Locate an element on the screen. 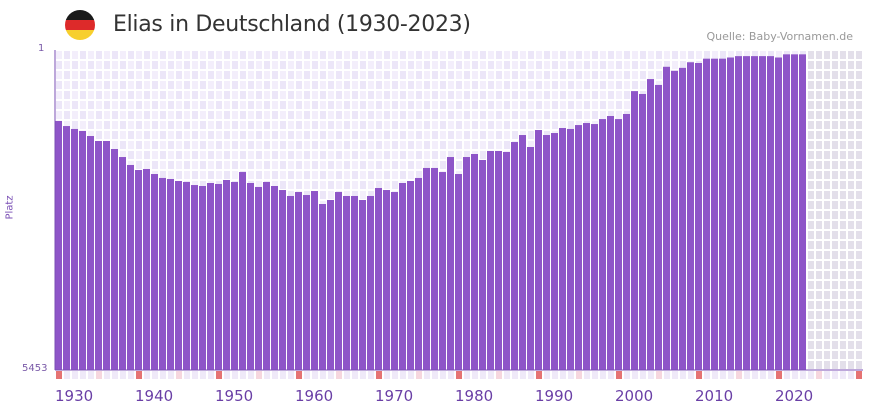 Image resolution: width=873 pixels, height=412 pixels. bar-1976 is located at coordinates (426, 268).